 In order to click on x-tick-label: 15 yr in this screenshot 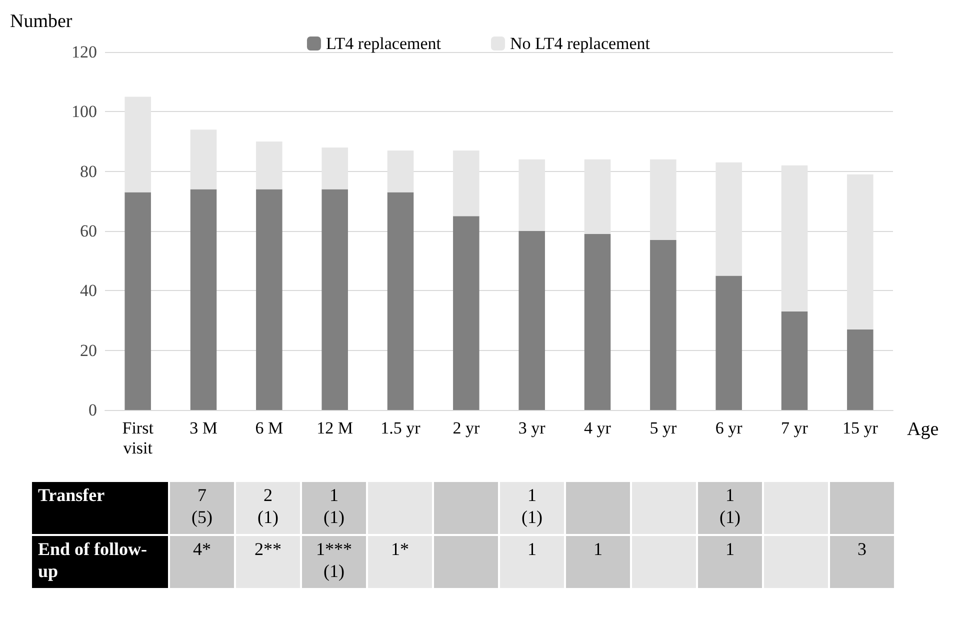, I will do `click(860, 428)`.